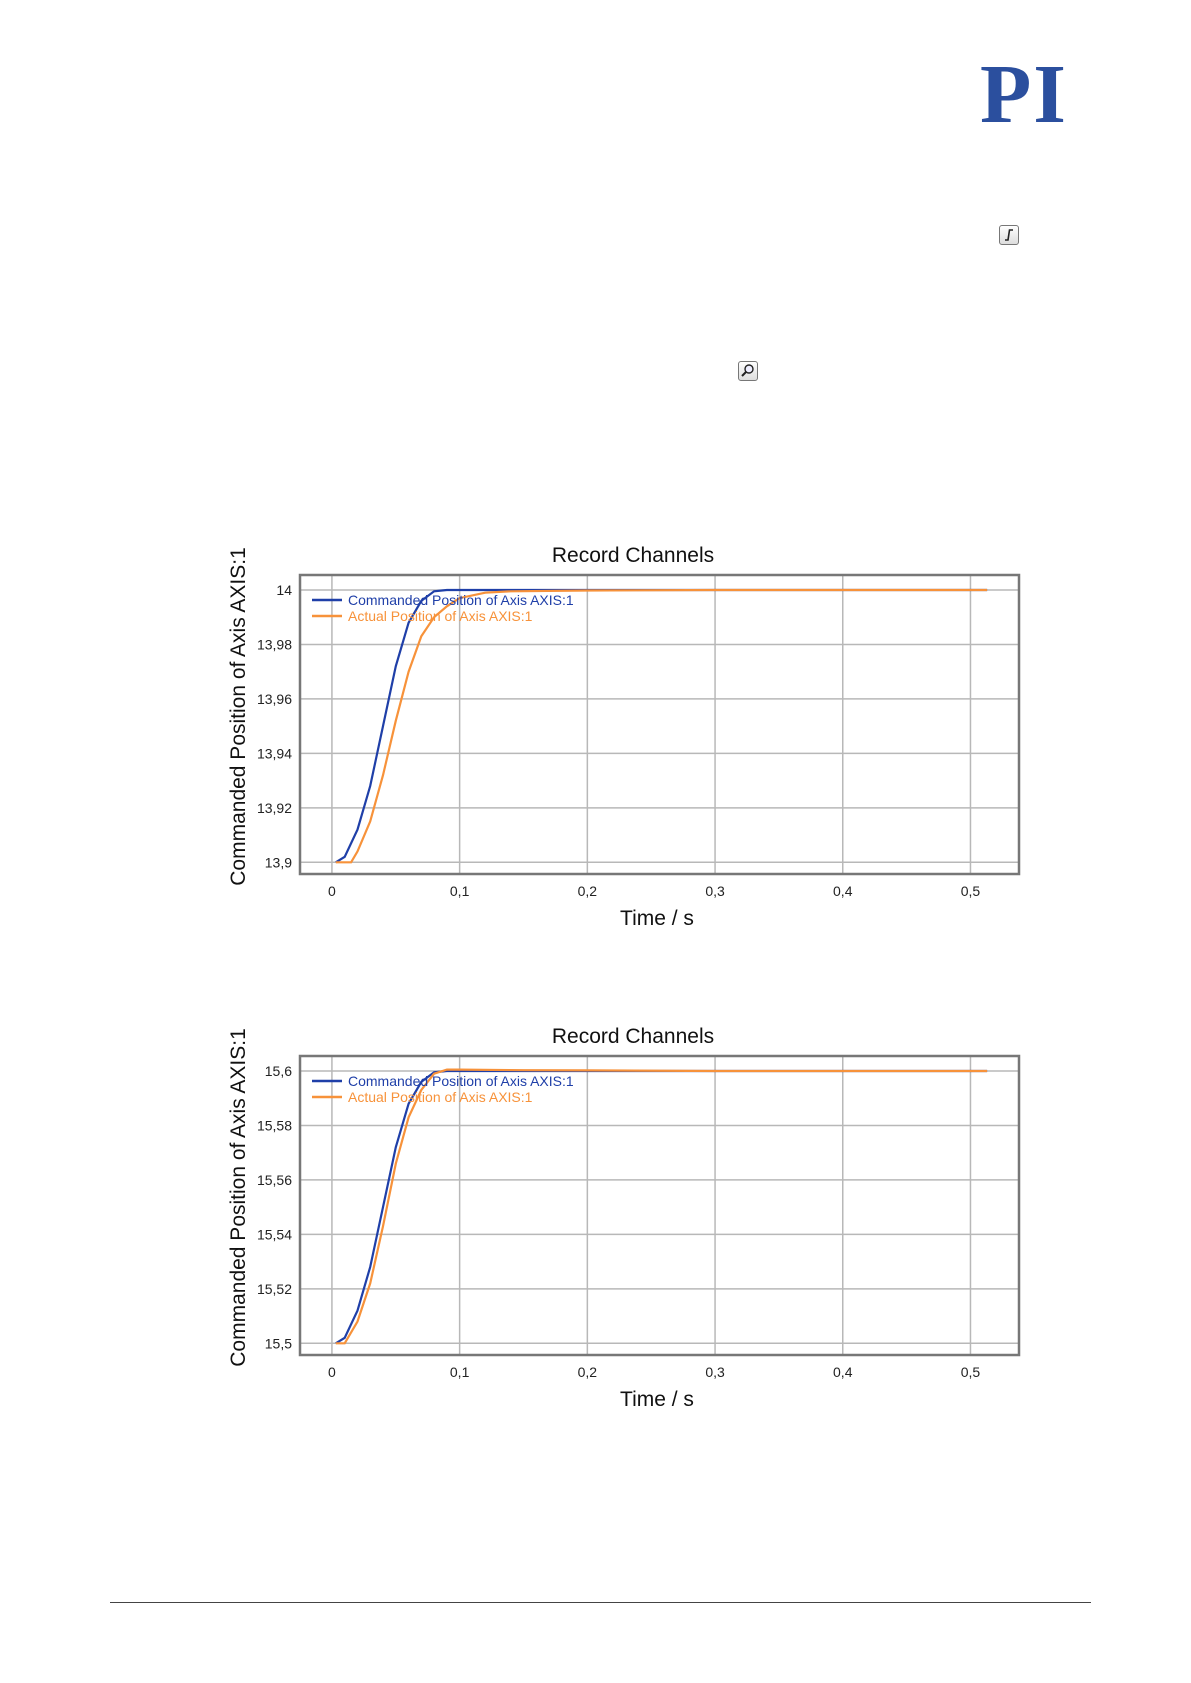  I want to click on y-tick-label: 15,56, so click(274, 1180).